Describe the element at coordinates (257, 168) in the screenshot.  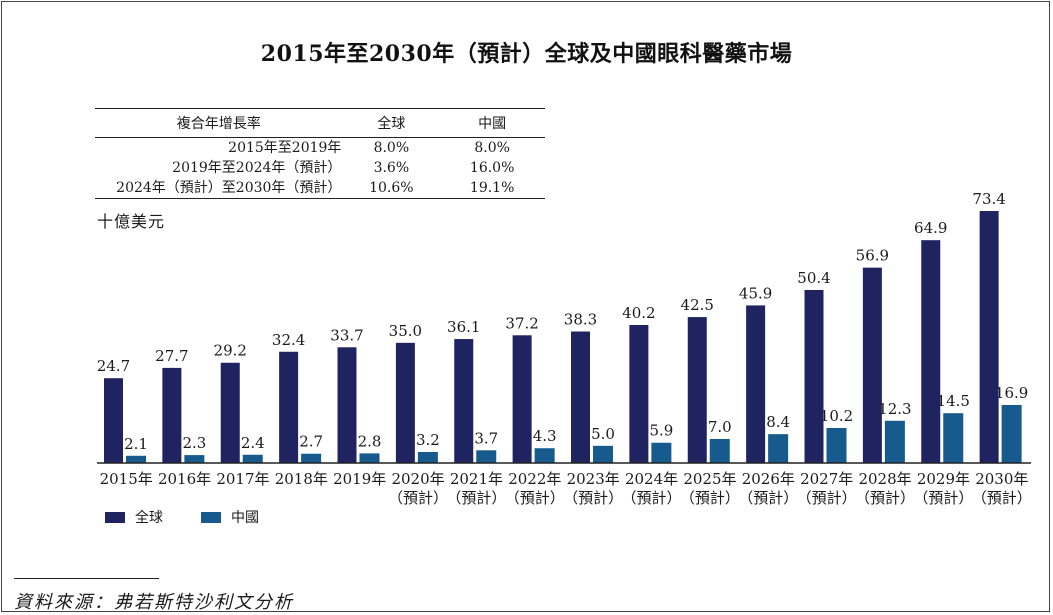
I see `cagr-period: 2019年至2024年（預計）` at that location.